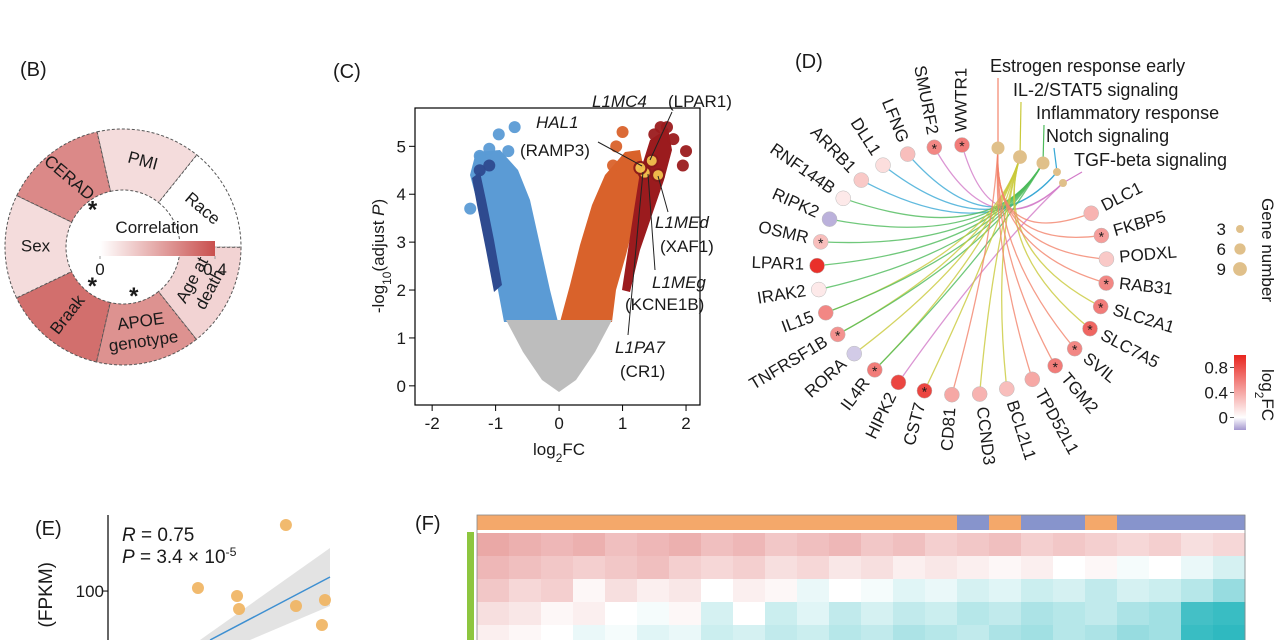 The image size is (1280, 640). What do you see at coordinates (855, 394) in the screenshot?
I see `gene-label: IL4R` at bounding box center [855, 394].